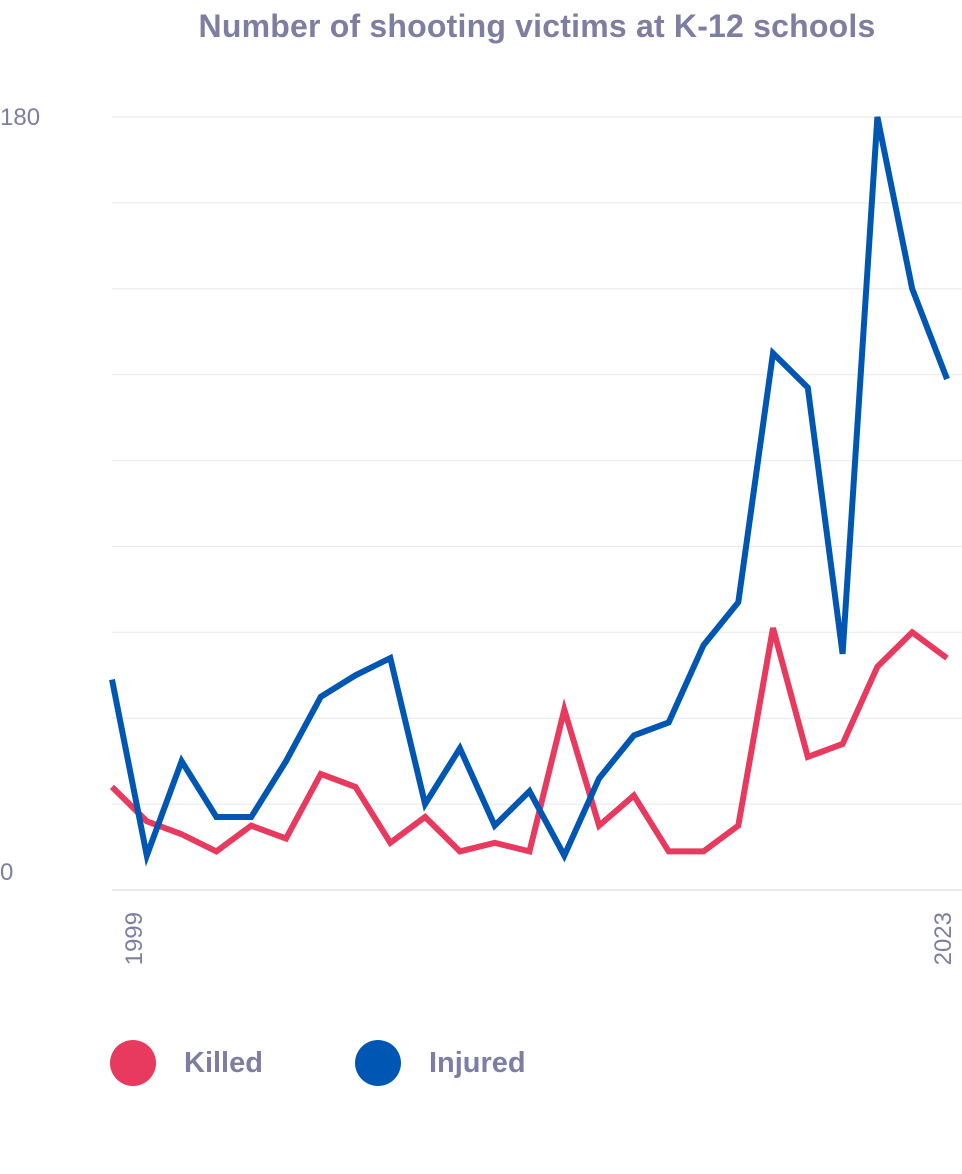 This screenshot has width=962, height=1174. What do you see at coordinates (377, 1063) in the screenshot?
I see `legend-swatch-injured` at bounding box center [377, 1063].